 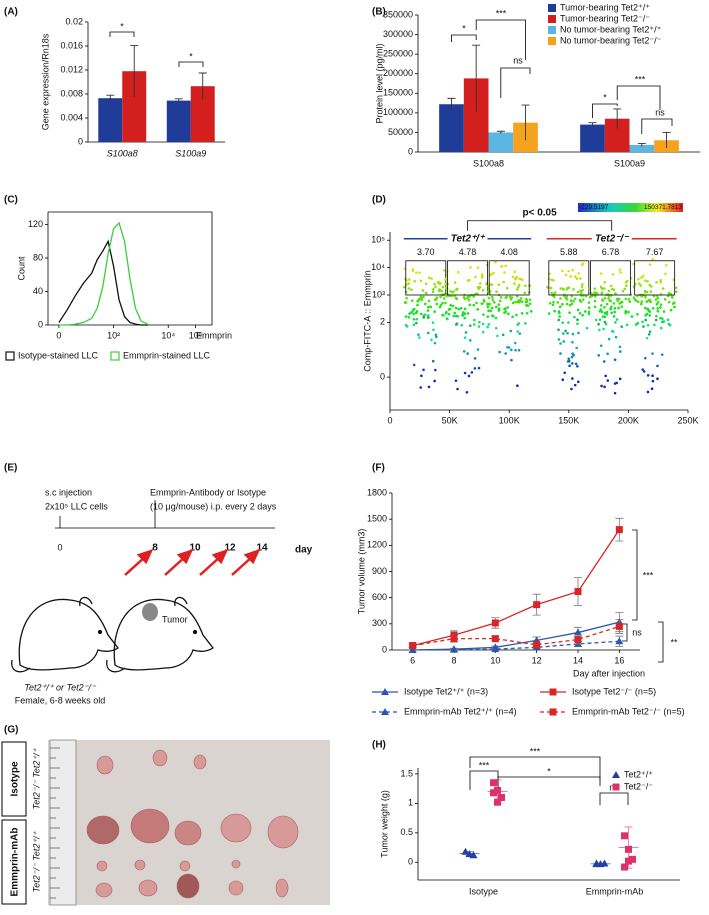 I want to click on legend-label: Tumor-bearing Tet2⁺/⁺, so click(x=605, y=7).